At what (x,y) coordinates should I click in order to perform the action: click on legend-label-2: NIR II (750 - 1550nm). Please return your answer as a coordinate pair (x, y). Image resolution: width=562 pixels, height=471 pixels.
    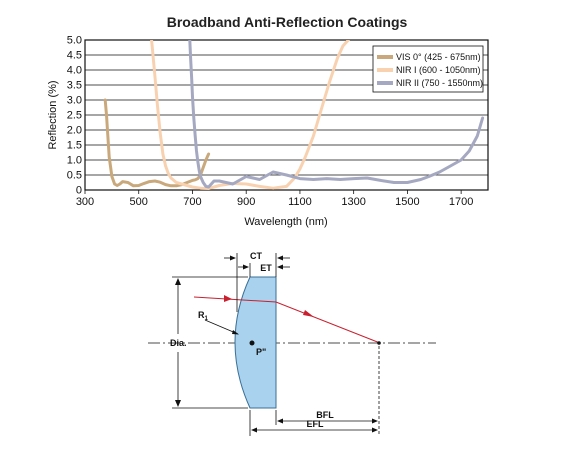
    Looking at the image, I should click on (439, 83).